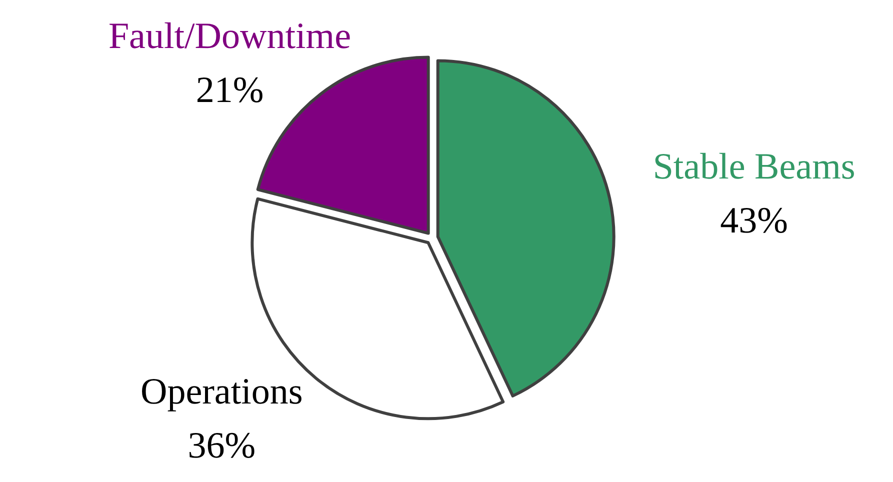  What do you see at coordinates (754, 167) in the screenshot?
I see `slice-label: Stable Beams` at bounding box center [754, 167].